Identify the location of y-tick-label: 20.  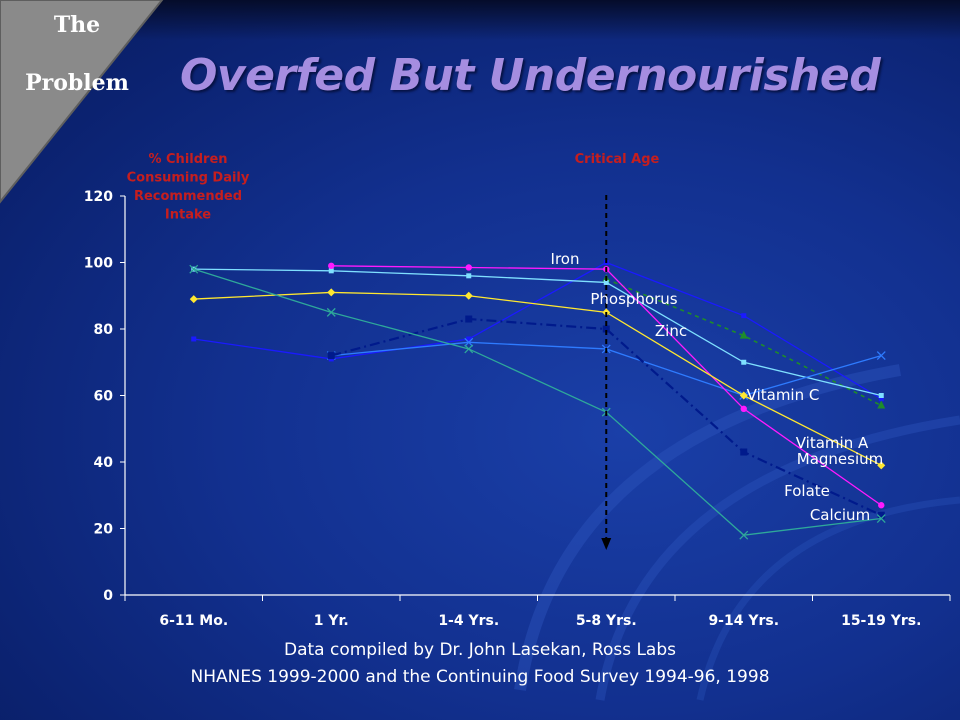
(104, 530).